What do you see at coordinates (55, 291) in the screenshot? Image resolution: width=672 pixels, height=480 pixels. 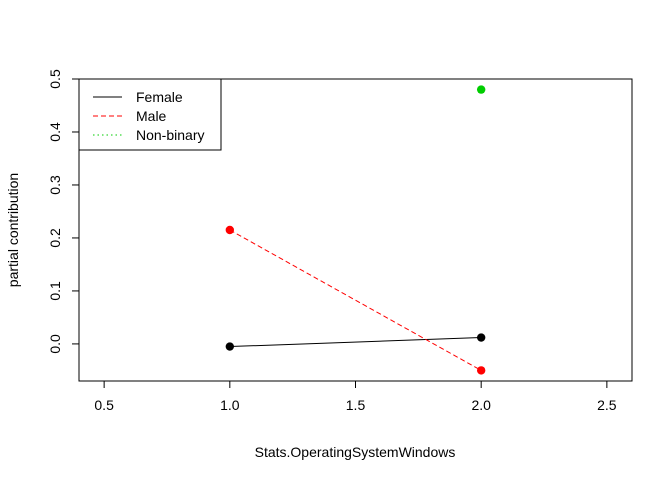 I see `y-tick-label: 0.1` at bounding box center [55, 291].